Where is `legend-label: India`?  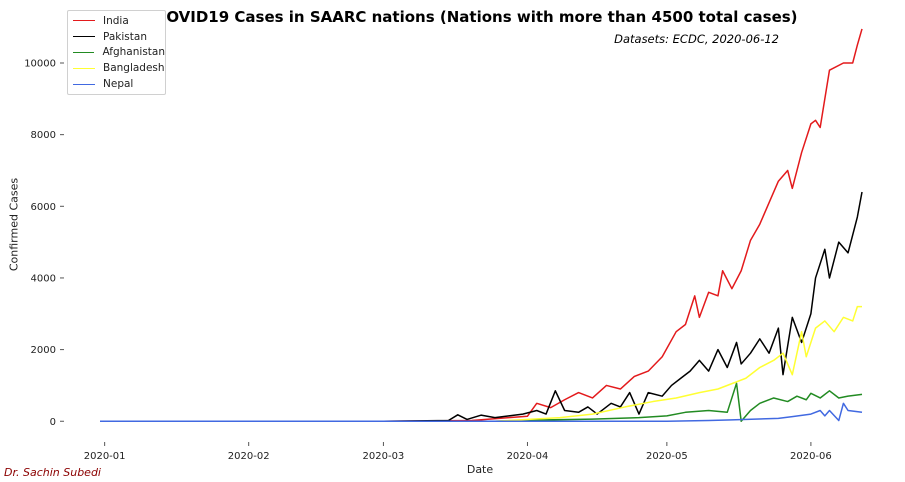
legend-label: India is located at coordinates (116, 20).